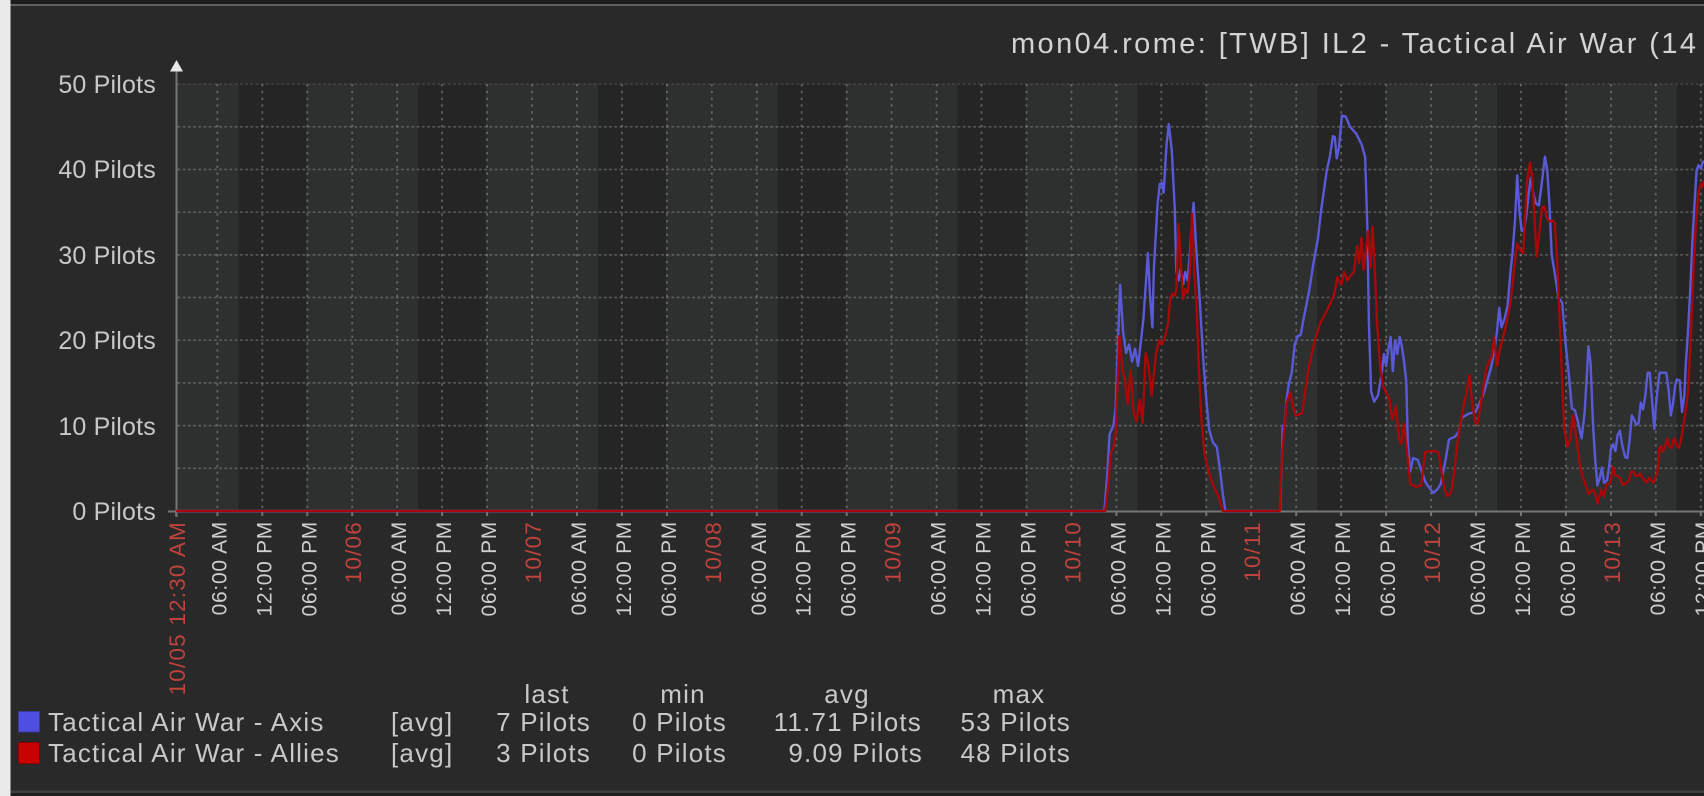 This screenshot has width=1704, height=796. I want to click on svg-text: 48 Pilots, so click(1015, 753).